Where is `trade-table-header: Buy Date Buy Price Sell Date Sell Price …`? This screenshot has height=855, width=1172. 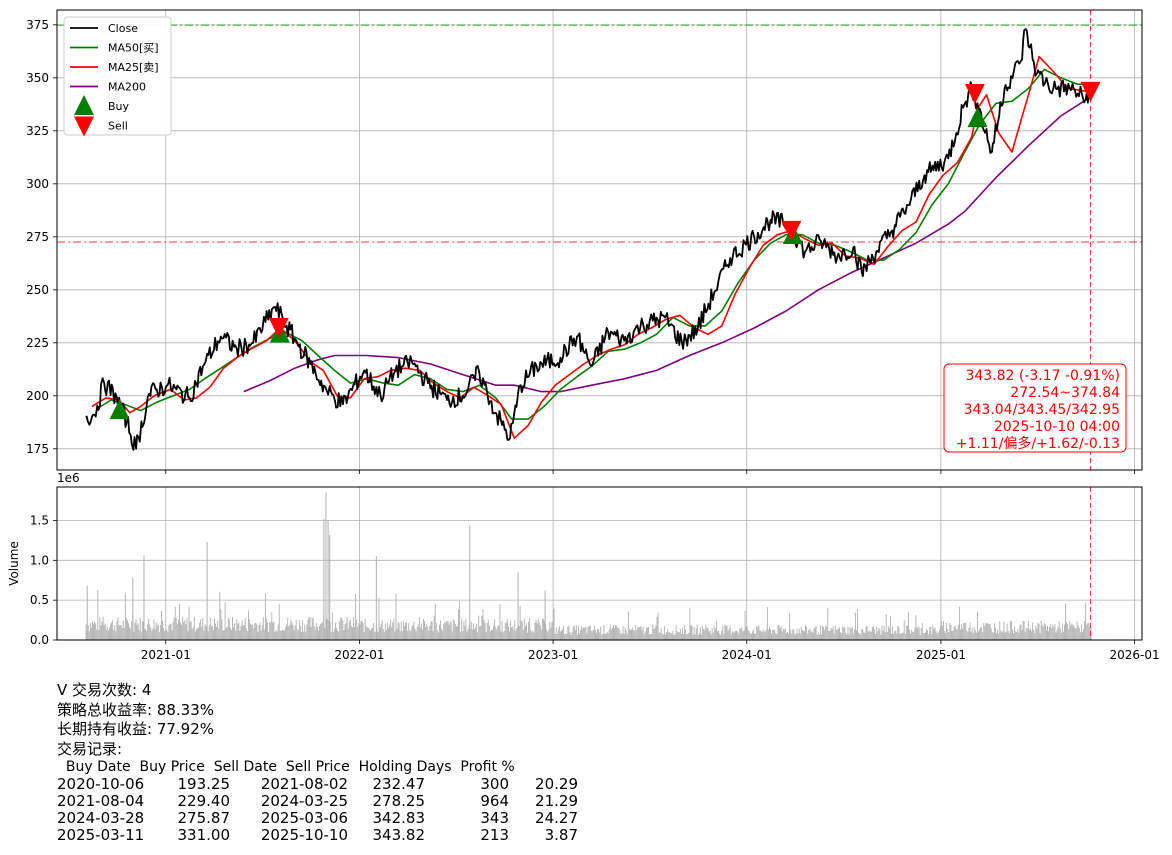
trade-table-header: Buy Date Buy Price Sell Date Sell Price … is located at coordinates (286, 767).